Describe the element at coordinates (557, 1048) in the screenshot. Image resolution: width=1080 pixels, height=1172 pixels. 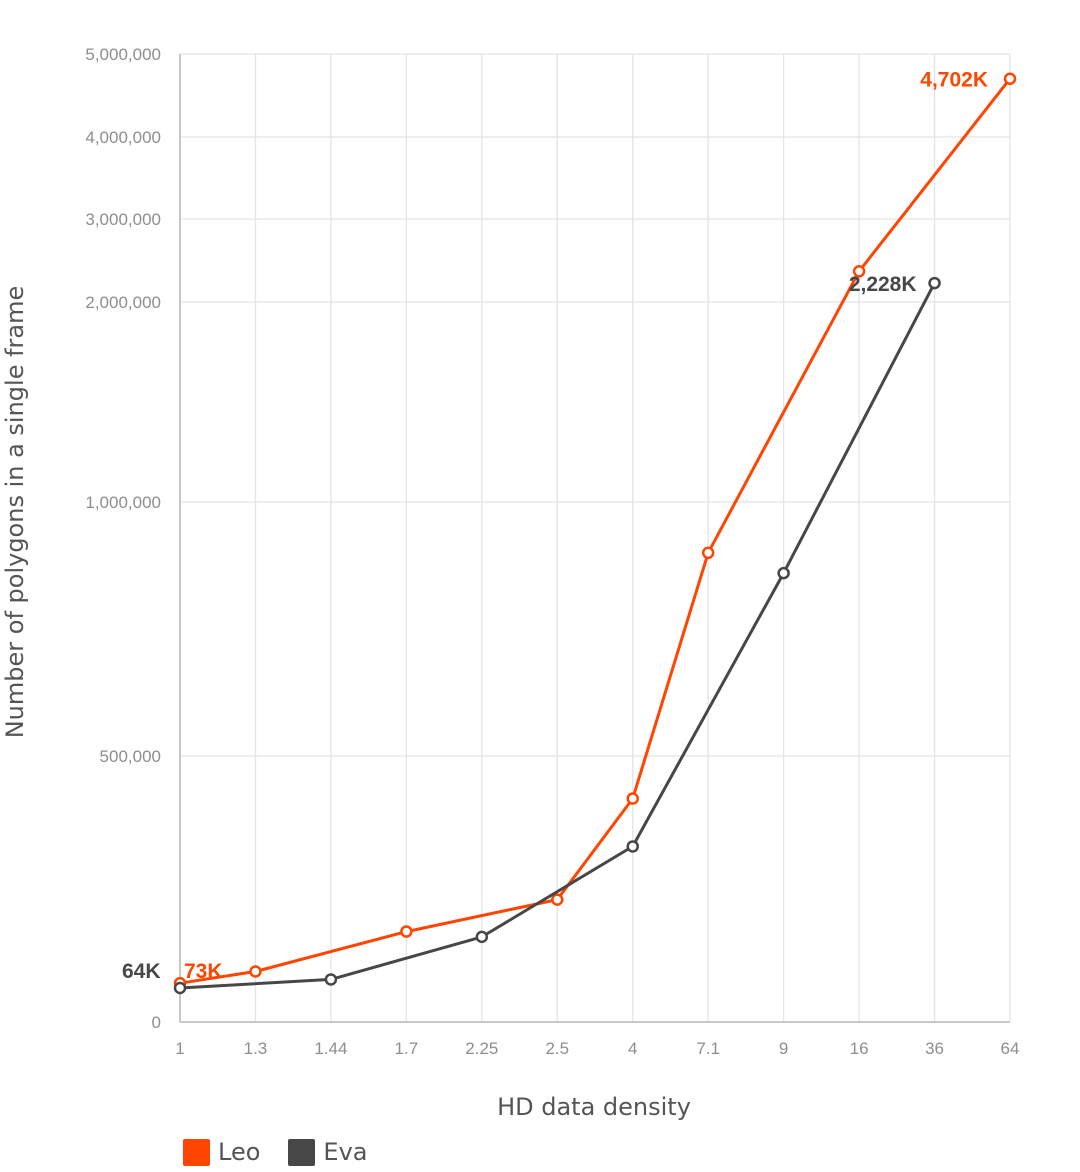
I see `x-tick-label: 2.5` at that location.